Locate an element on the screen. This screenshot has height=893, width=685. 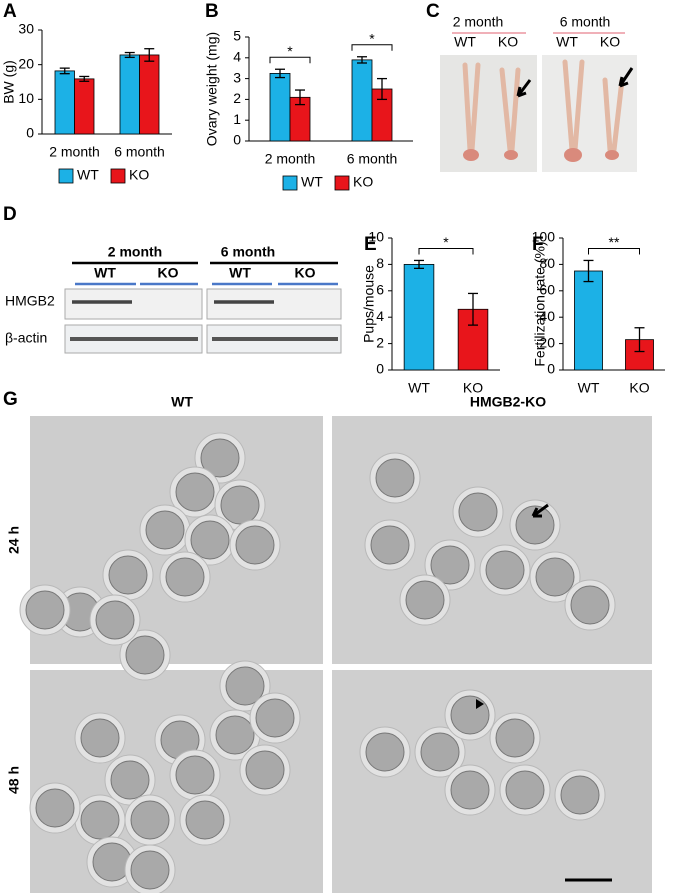
y-tick-label: 60 is located at coordinates (547, 290).